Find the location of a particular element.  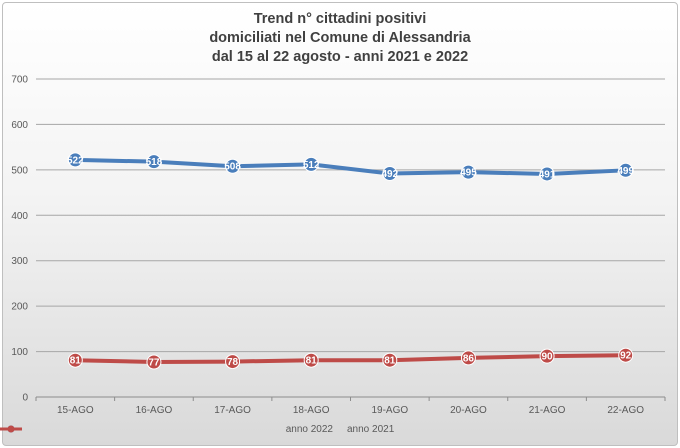

data-point-anno-2021-22-AGO is located at coordinates (626, 355).